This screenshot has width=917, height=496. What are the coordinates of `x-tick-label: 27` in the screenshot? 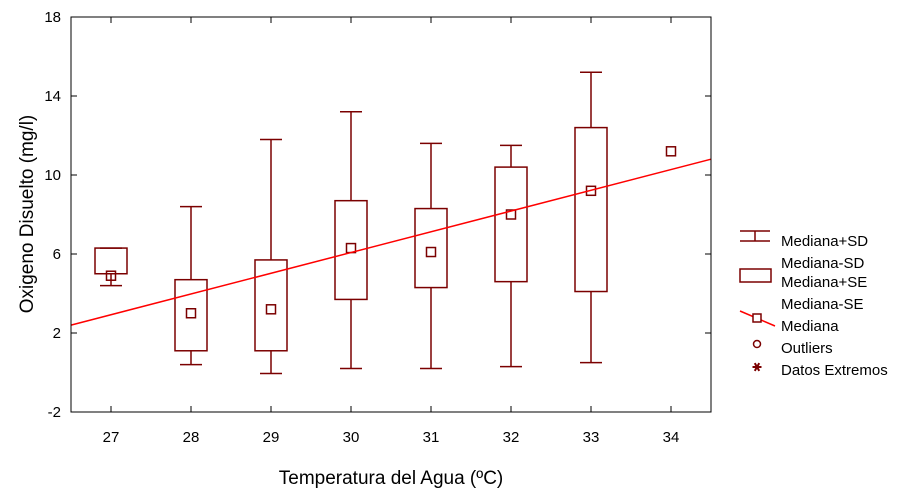 It's located at (111, 437).